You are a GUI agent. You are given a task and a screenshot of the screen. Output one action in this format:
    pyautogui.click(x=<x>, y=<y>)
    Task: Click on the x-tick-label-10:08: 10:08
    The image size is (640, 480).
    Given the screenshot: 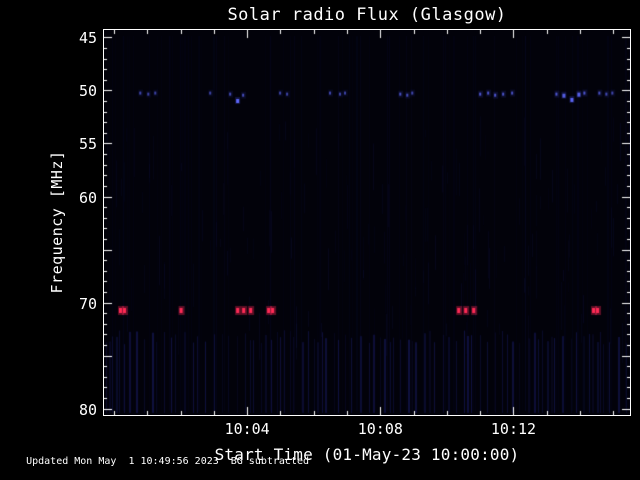 What is the action you would take?
    pyautogui.click(x=380, y=429)
    